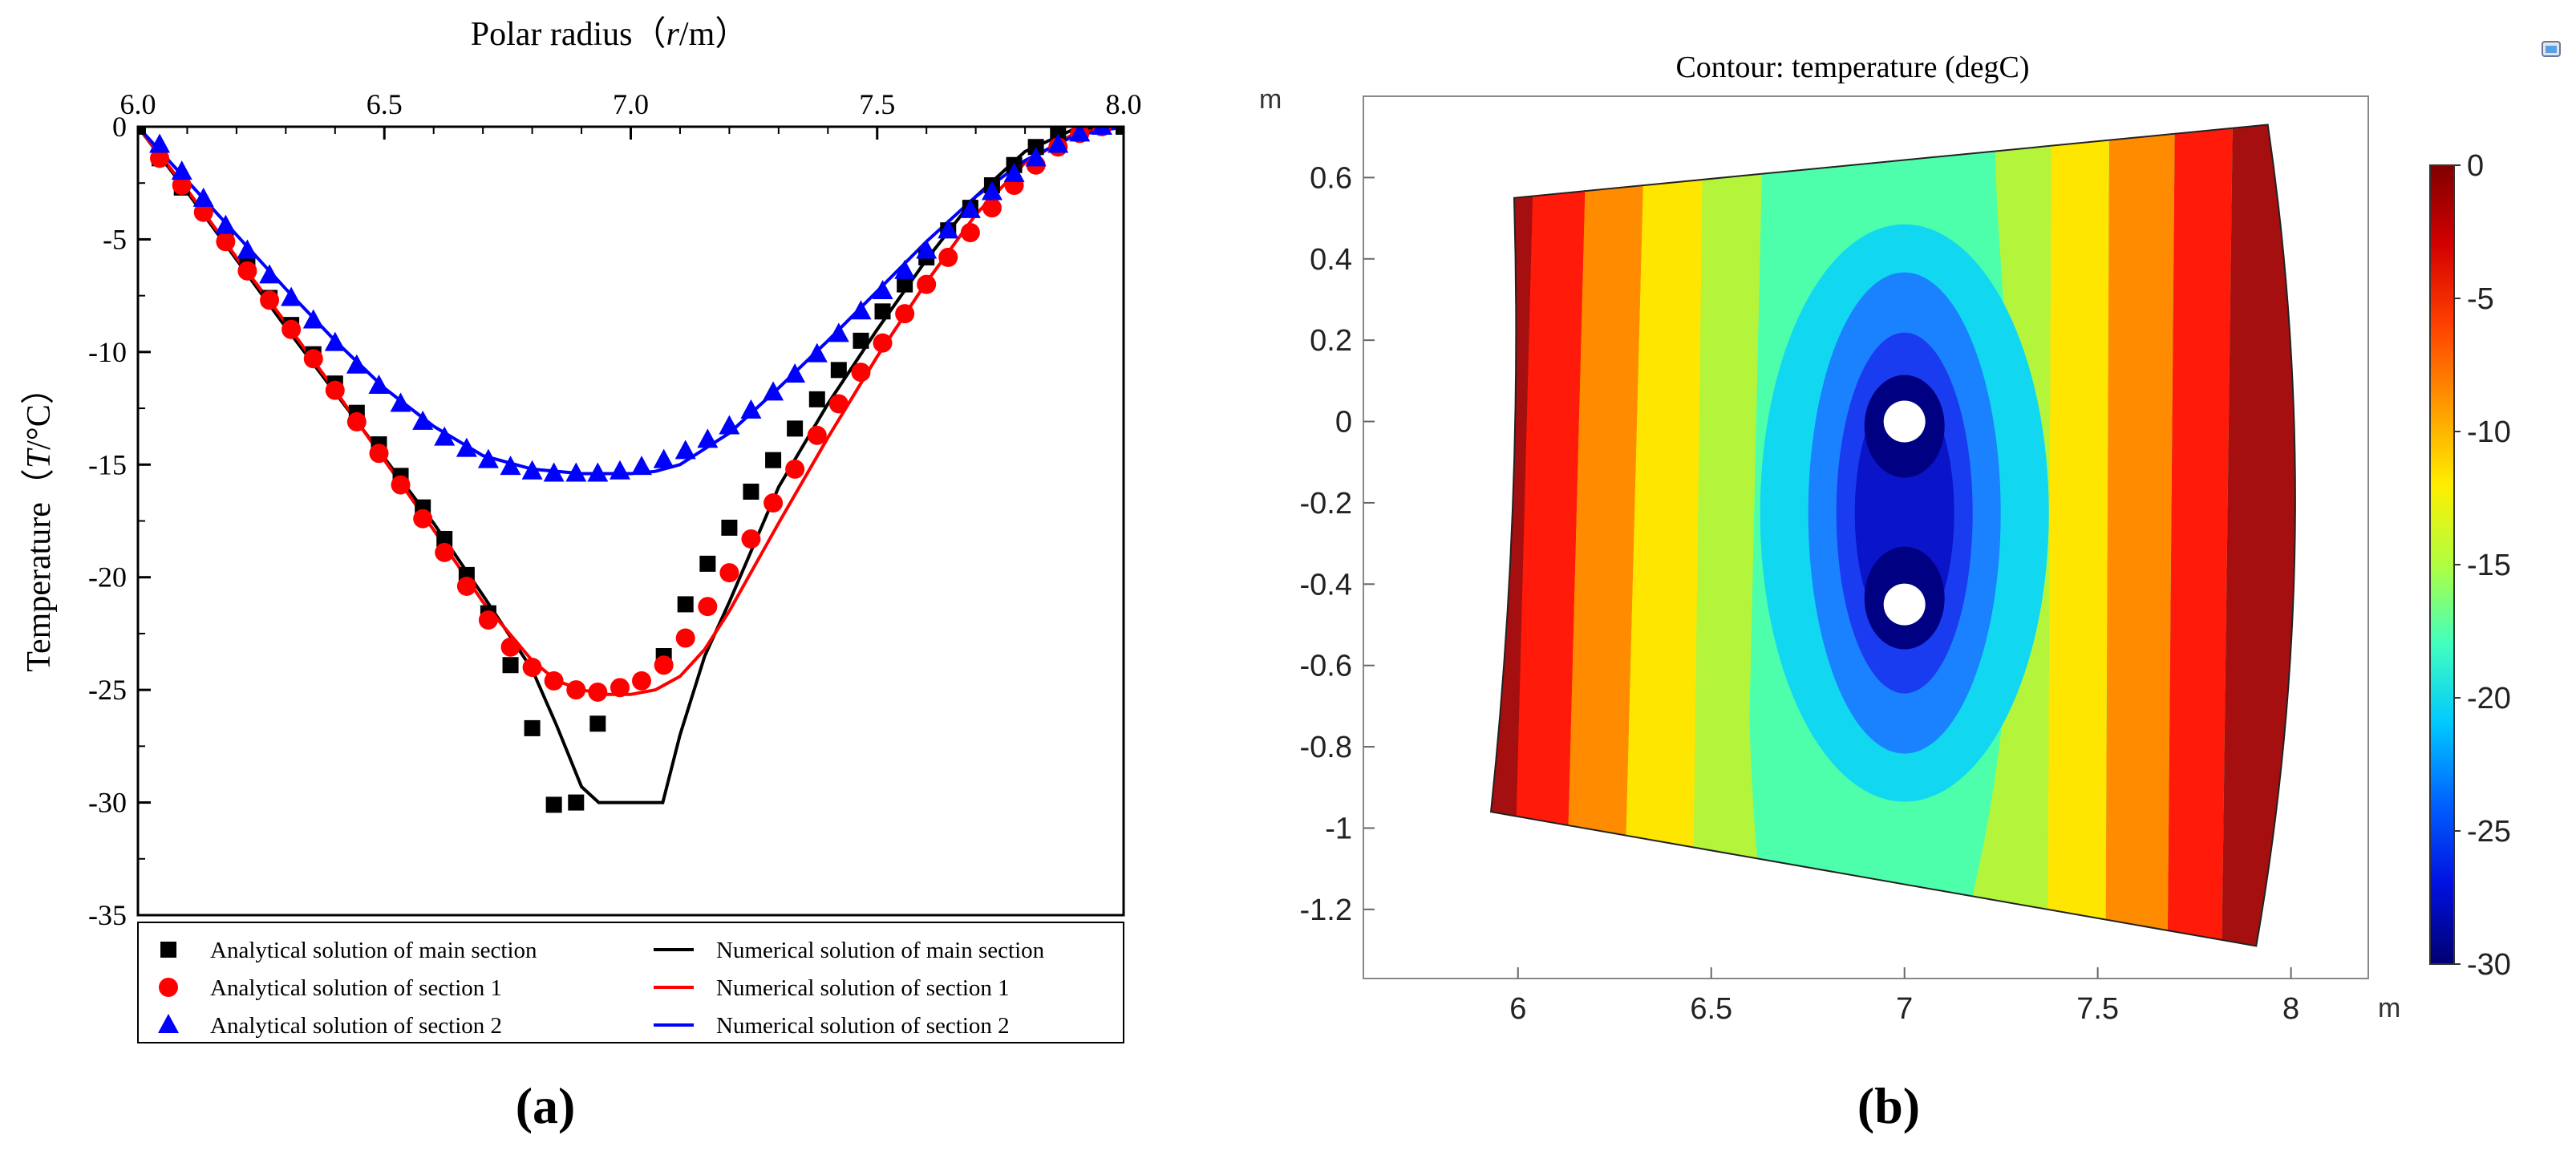 This screenshot has width=2576, height=1167. I want to click on y-tick-label: -0.2, so click(1326, 504).